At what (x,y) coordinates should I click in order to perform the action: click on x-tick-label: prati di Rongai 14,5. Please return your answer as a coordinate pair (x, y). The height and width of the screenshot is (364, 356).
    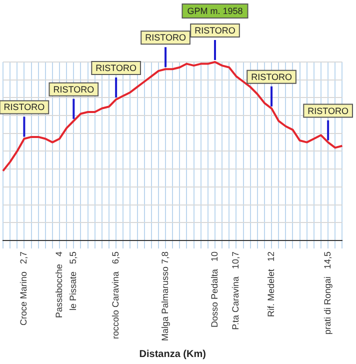
    Looking at the image, I should click on (327, 293).